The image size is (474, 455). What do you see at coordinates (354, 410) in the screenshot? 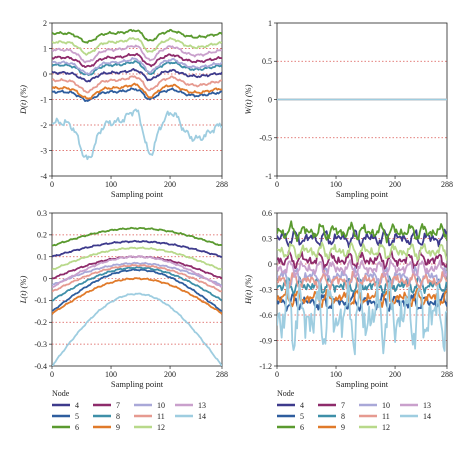
I see `legend-2: Node 4 5 6 7 8 9 10 11 12 13 14` at bounding box center [354, 410].